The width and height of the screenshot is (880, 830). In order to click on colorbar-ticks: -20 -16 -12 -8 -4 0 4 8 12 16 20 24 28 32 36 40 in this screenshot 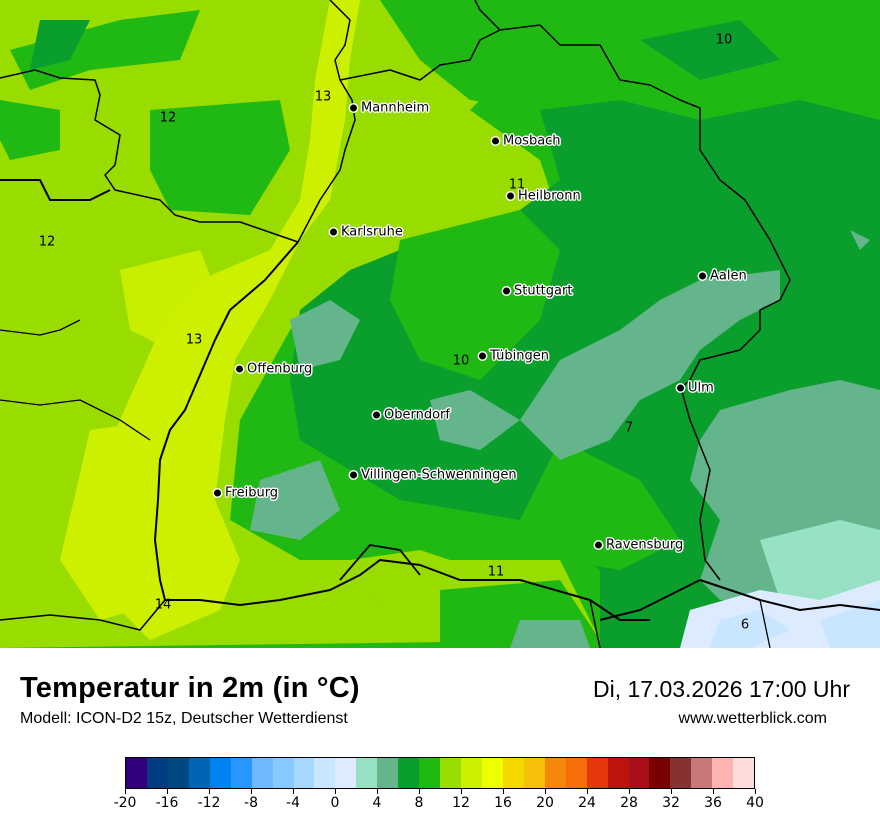, I will do `click(439, 804)`.